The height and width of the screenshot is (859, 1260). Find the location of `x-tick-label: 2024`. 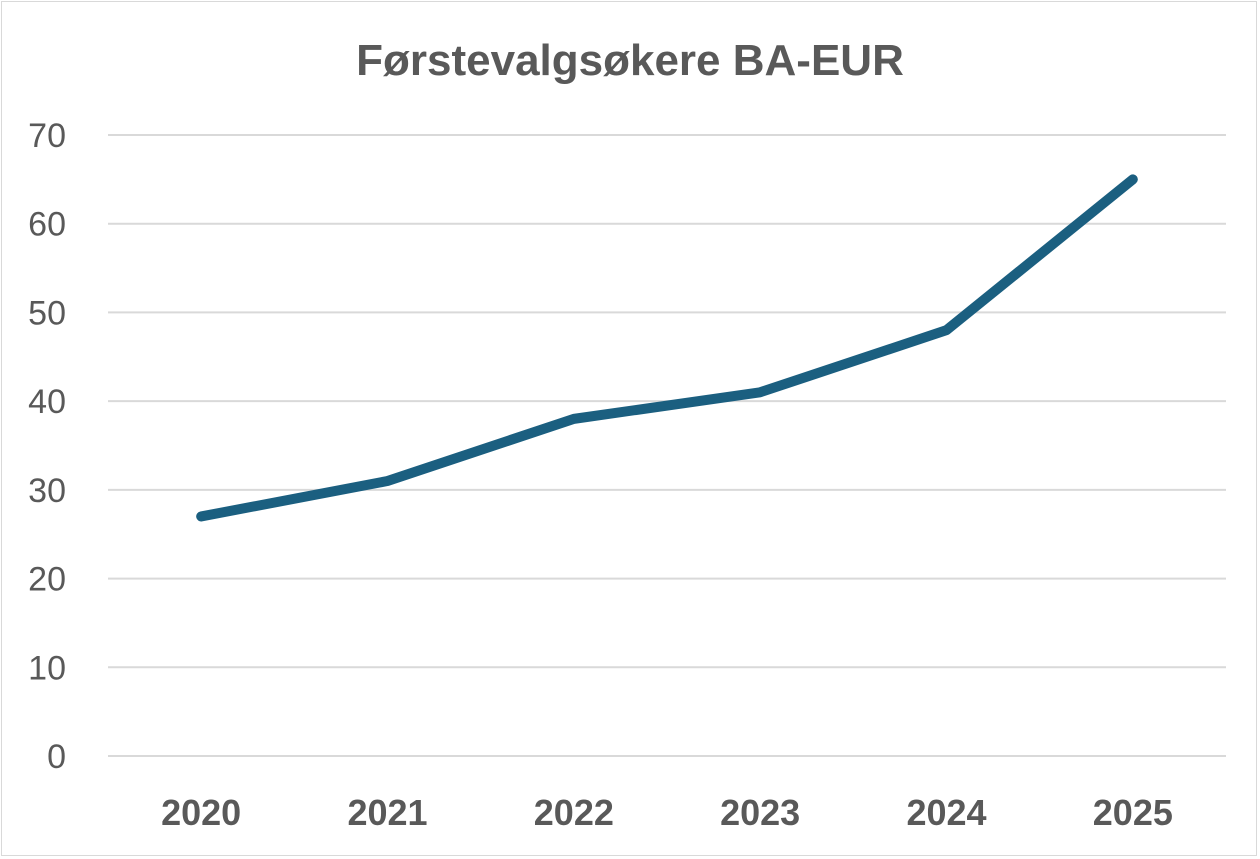

x-tick-label: 2024 is located at coordinates (946, 812).